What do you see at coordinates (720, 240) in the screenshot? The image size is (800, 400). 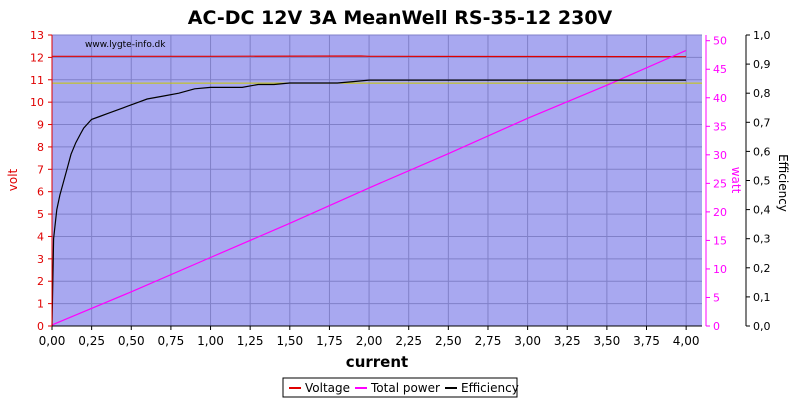 I see `y-right1-tick-label: 15` at bounding box center [720, 240].